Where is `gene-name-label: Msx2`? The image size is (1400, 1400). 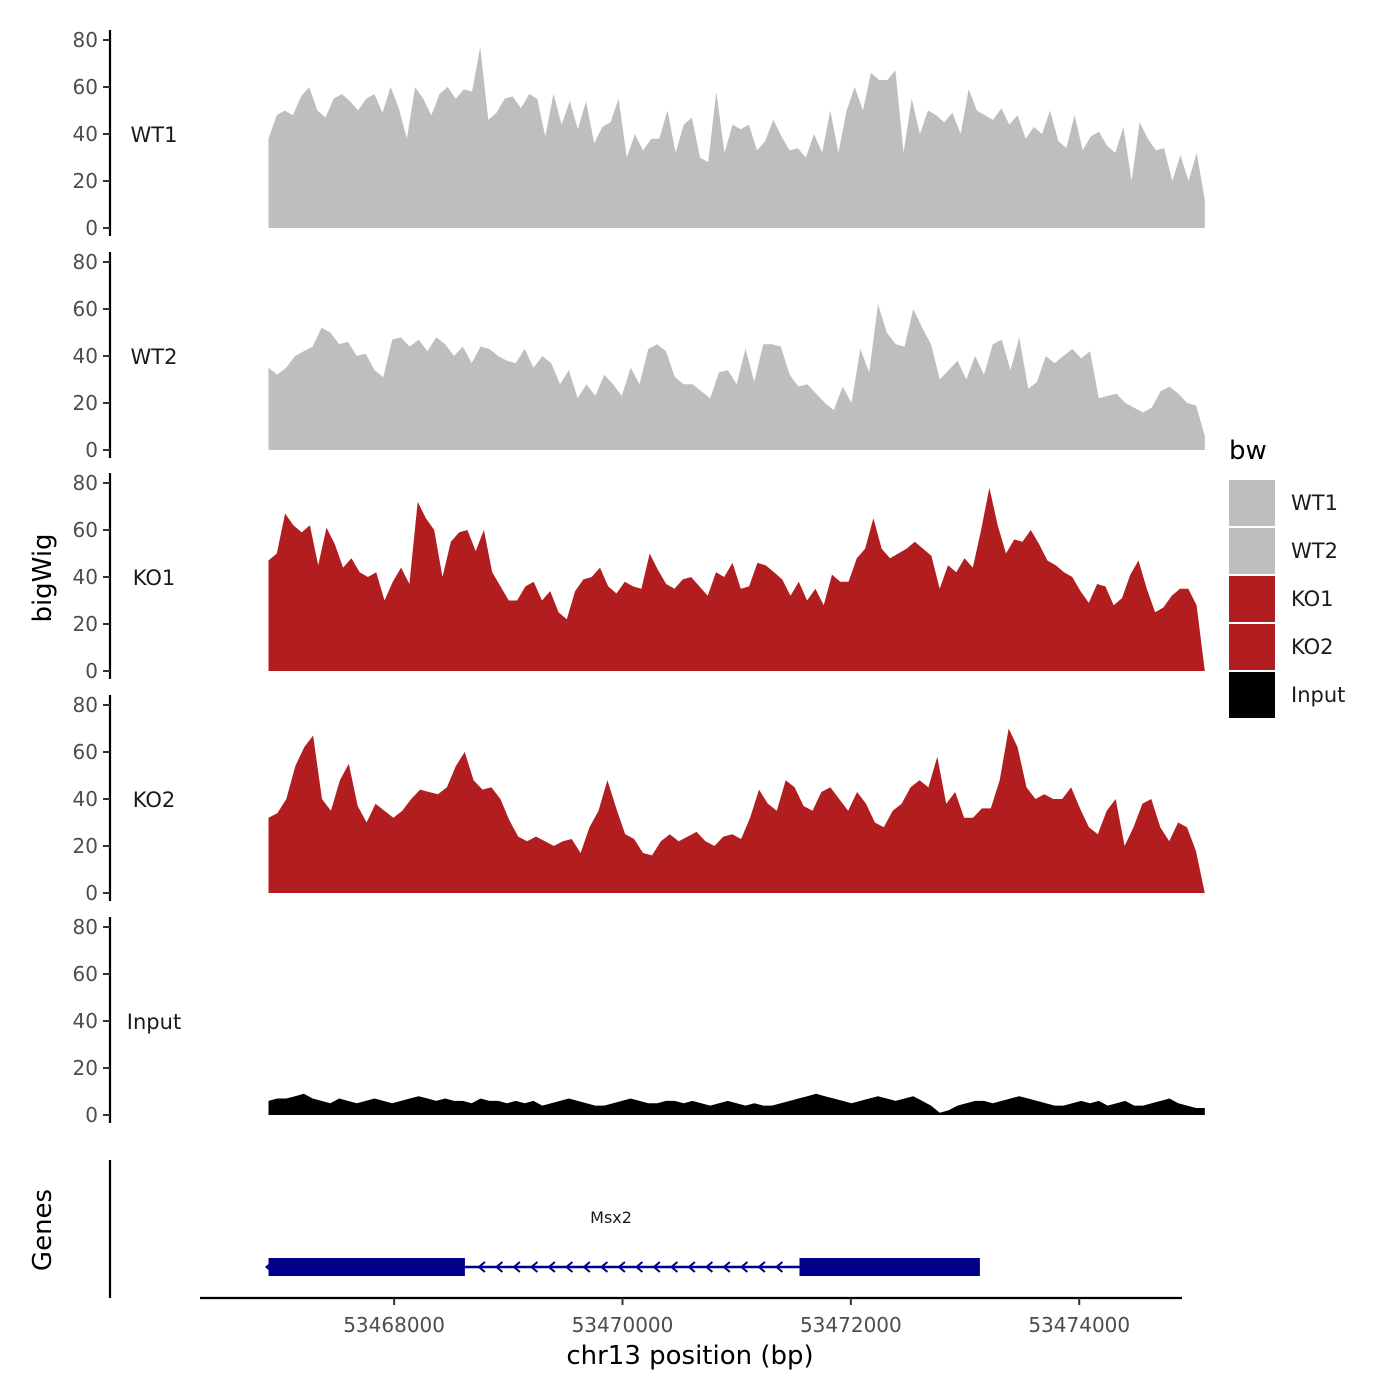 gene-name-label: Msx2 is located at coordinates (611, 1217).